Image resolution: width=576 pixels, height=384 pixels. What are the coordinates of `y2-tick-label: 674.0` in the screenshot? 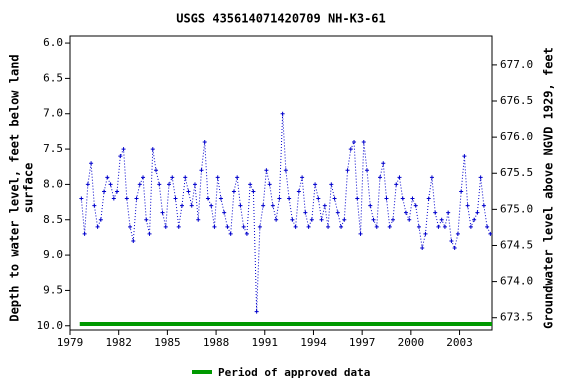 It's located at (516, 281).